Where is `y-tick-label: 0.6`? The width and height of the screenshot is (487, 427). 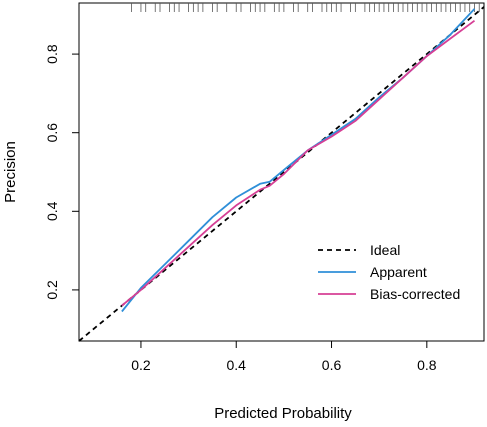
y-tick-label: 0.6 is located at coordinates (52, 133).